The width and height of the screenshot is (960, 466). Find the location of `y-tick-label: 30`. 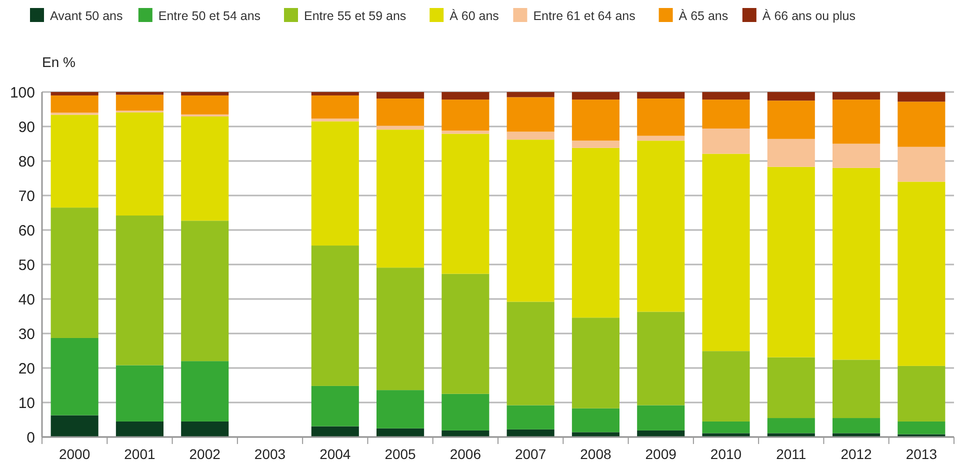

y-tick-label: 30 is located at coordinates (26, 334).